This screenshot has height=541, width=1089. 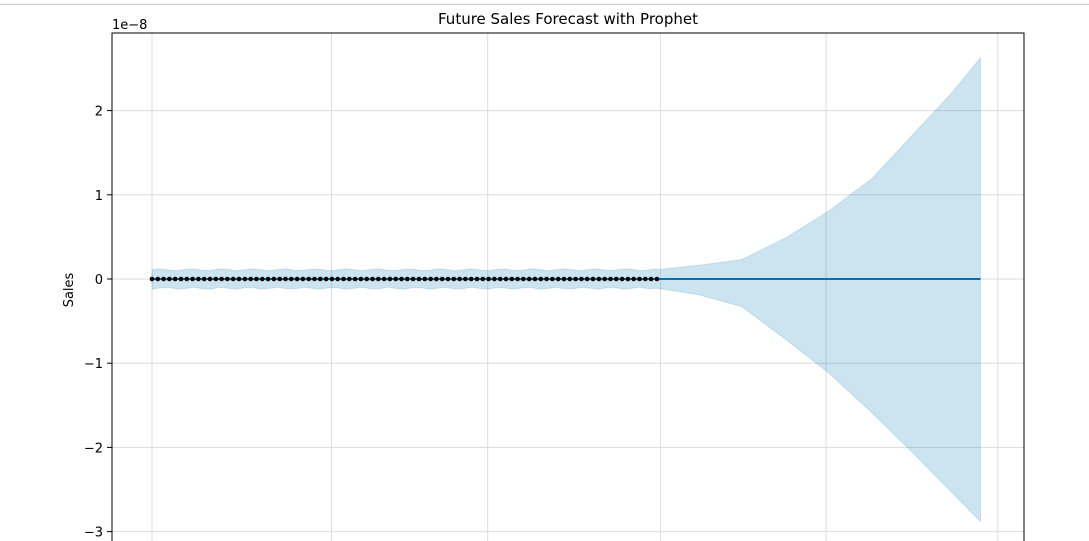 What do you see at coordinates (99, 280) in the screenshot?
I see `y-tick-label: 0` at bounding box center [99, 280].